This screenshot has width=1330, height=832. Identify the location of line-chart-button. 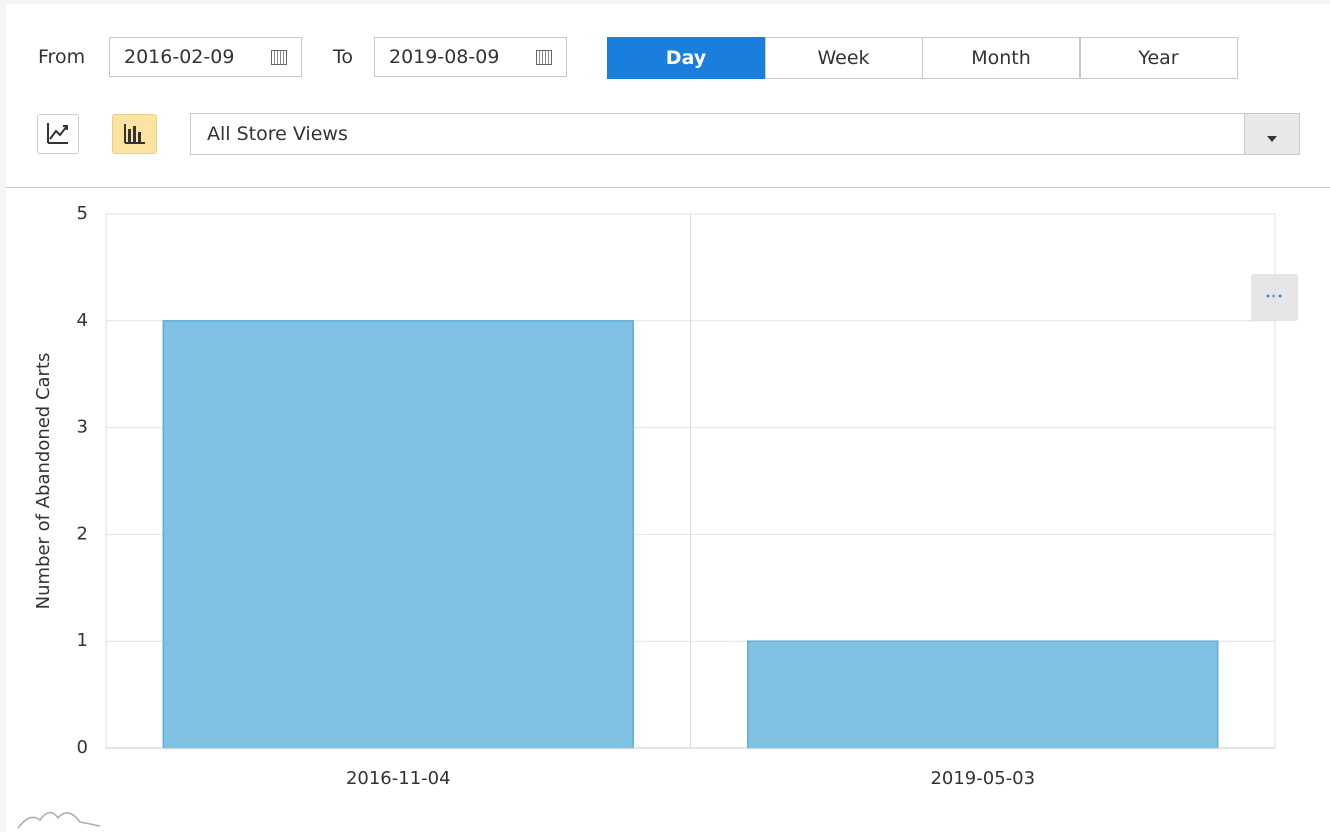
(58, 134).